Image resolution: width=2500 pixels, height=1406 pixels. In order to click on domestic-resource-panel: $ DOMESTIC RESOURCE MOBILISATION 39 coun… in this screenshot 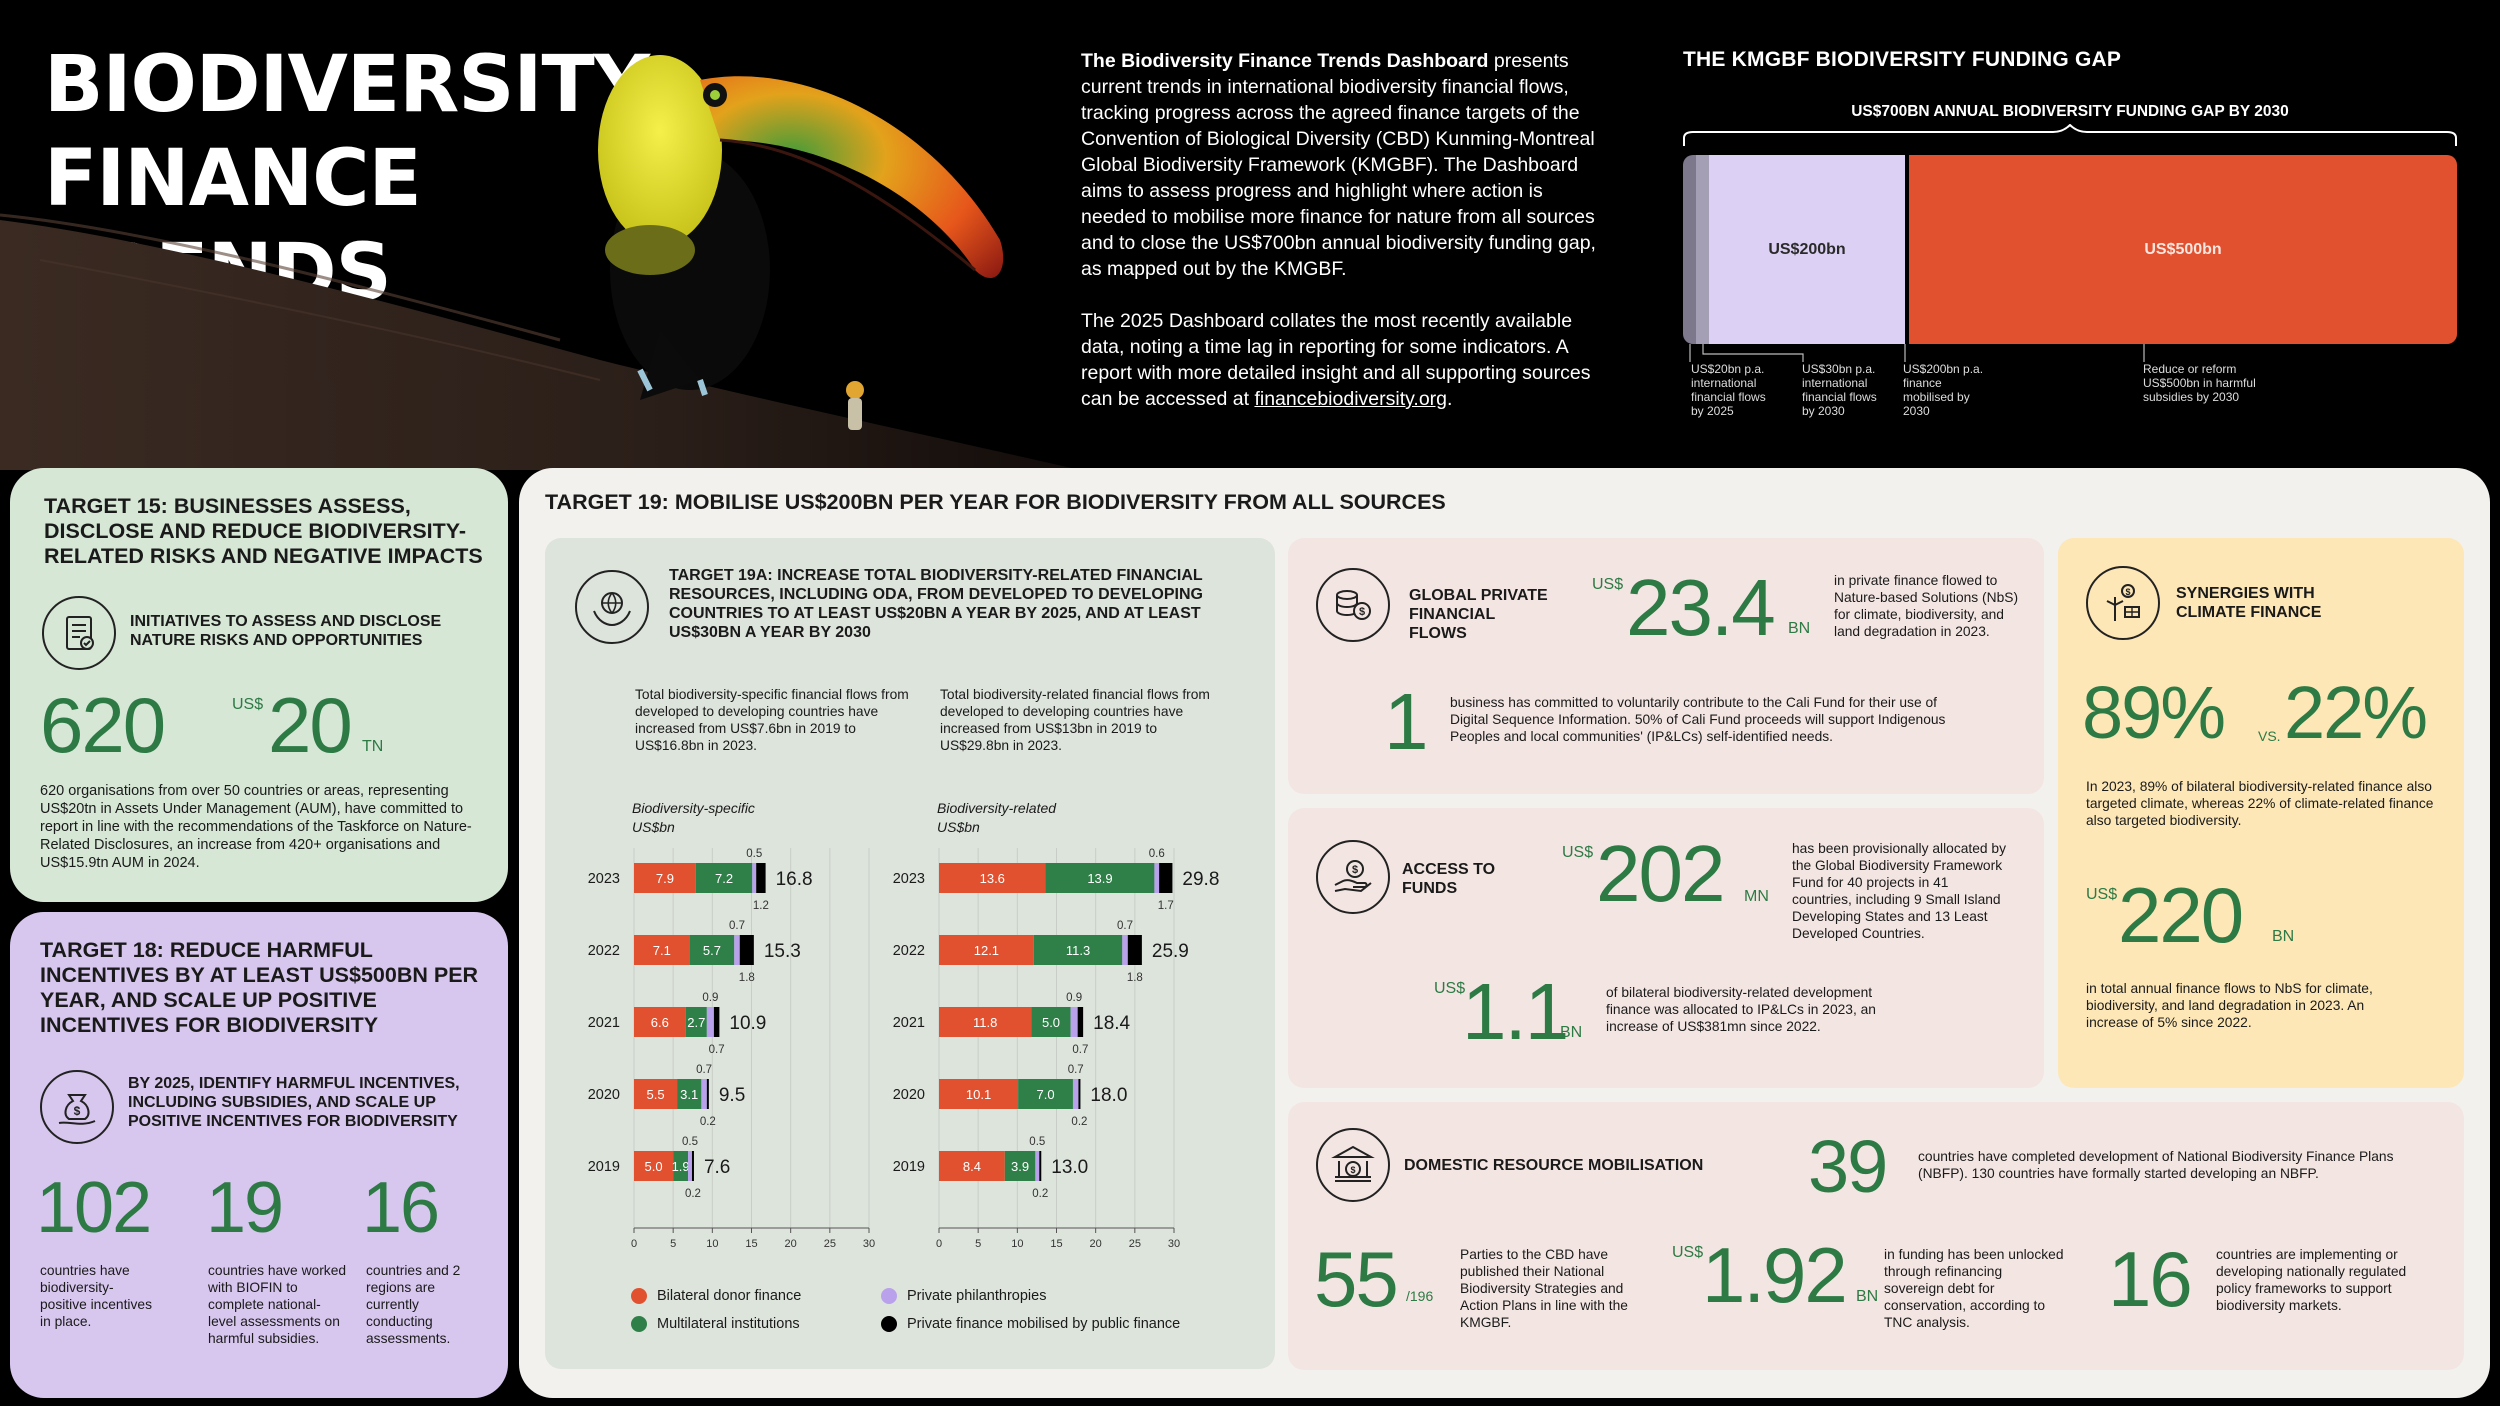, I will do `click(1876, 1236)`.